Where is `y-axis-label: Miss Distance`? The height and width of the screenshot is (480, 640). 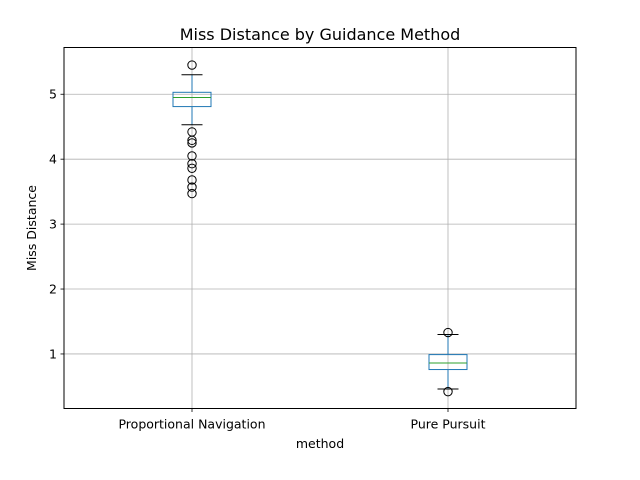 y-axis-label: Miss Distance is located at coordinates (31, 228).